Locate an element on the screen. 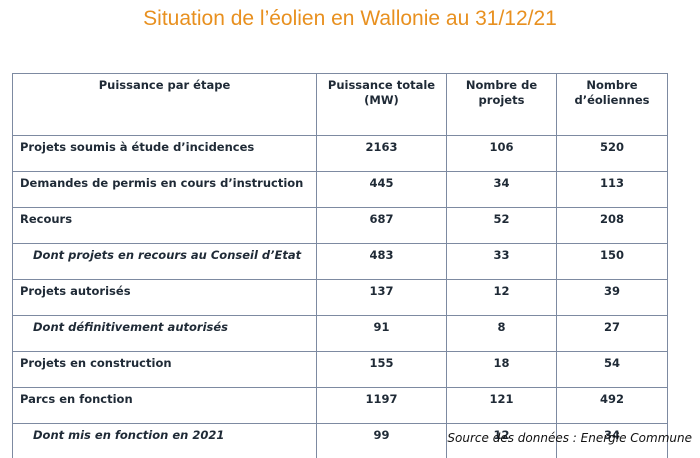 Image resolution: width=700 pixels, height=458 pixels. row-power: 2163 is located at coordinates (381, 153).